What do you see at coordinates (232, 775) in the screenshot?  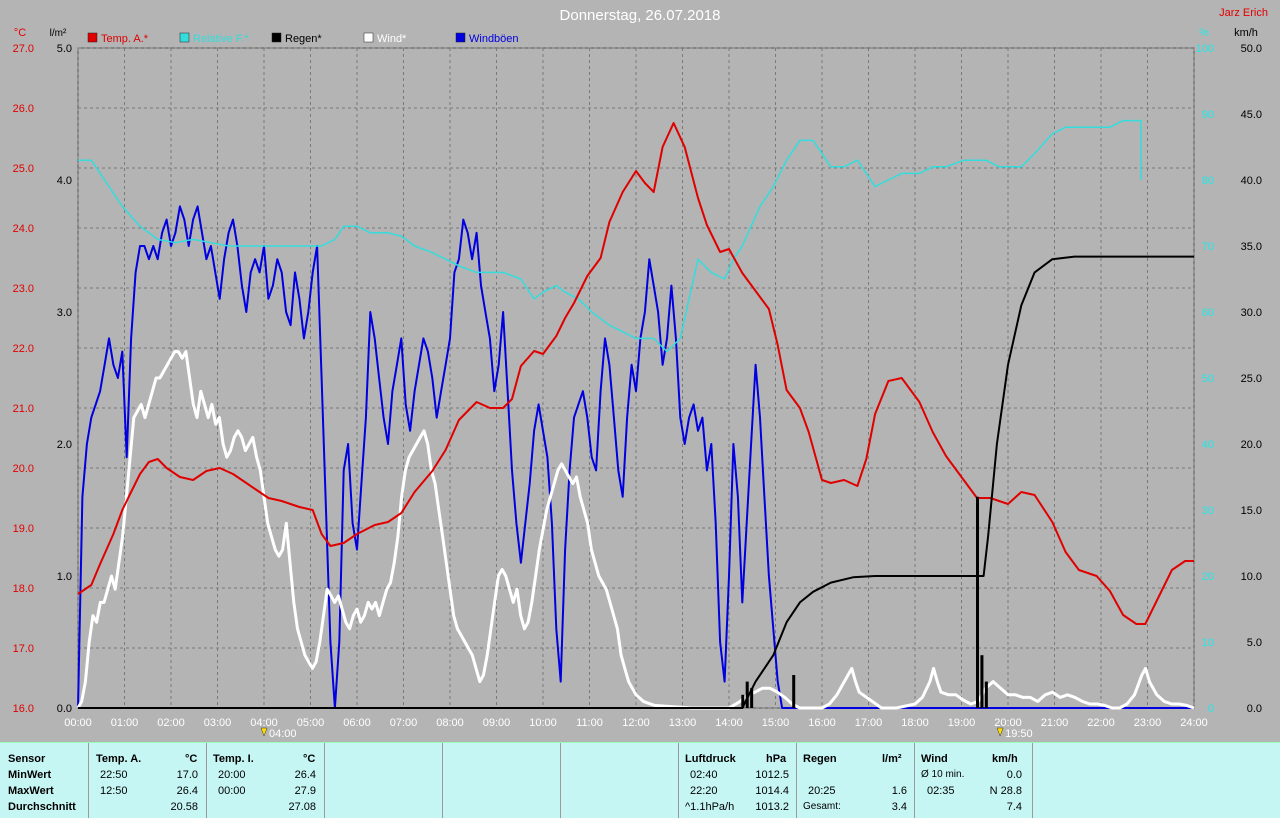 I see `temp-i-min-time: 20:00` at bounding box center [232, 775].